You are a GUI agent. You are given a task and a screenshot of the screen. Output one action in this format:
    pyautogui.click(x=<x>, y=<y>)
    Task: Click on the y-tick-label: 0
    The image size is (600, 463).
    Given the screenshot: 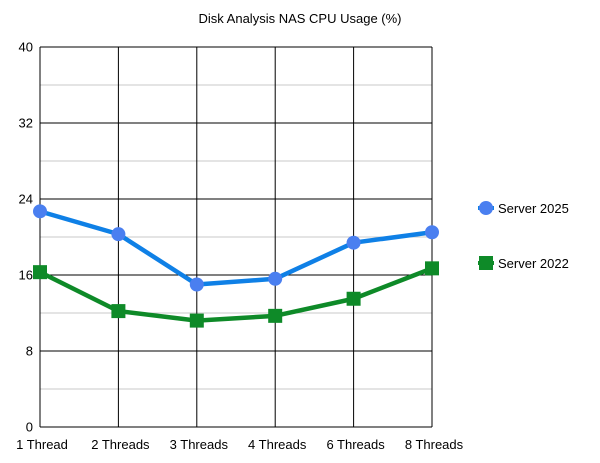 What is the action you would take?
    pyautogui.click(x=29, y=427)
    